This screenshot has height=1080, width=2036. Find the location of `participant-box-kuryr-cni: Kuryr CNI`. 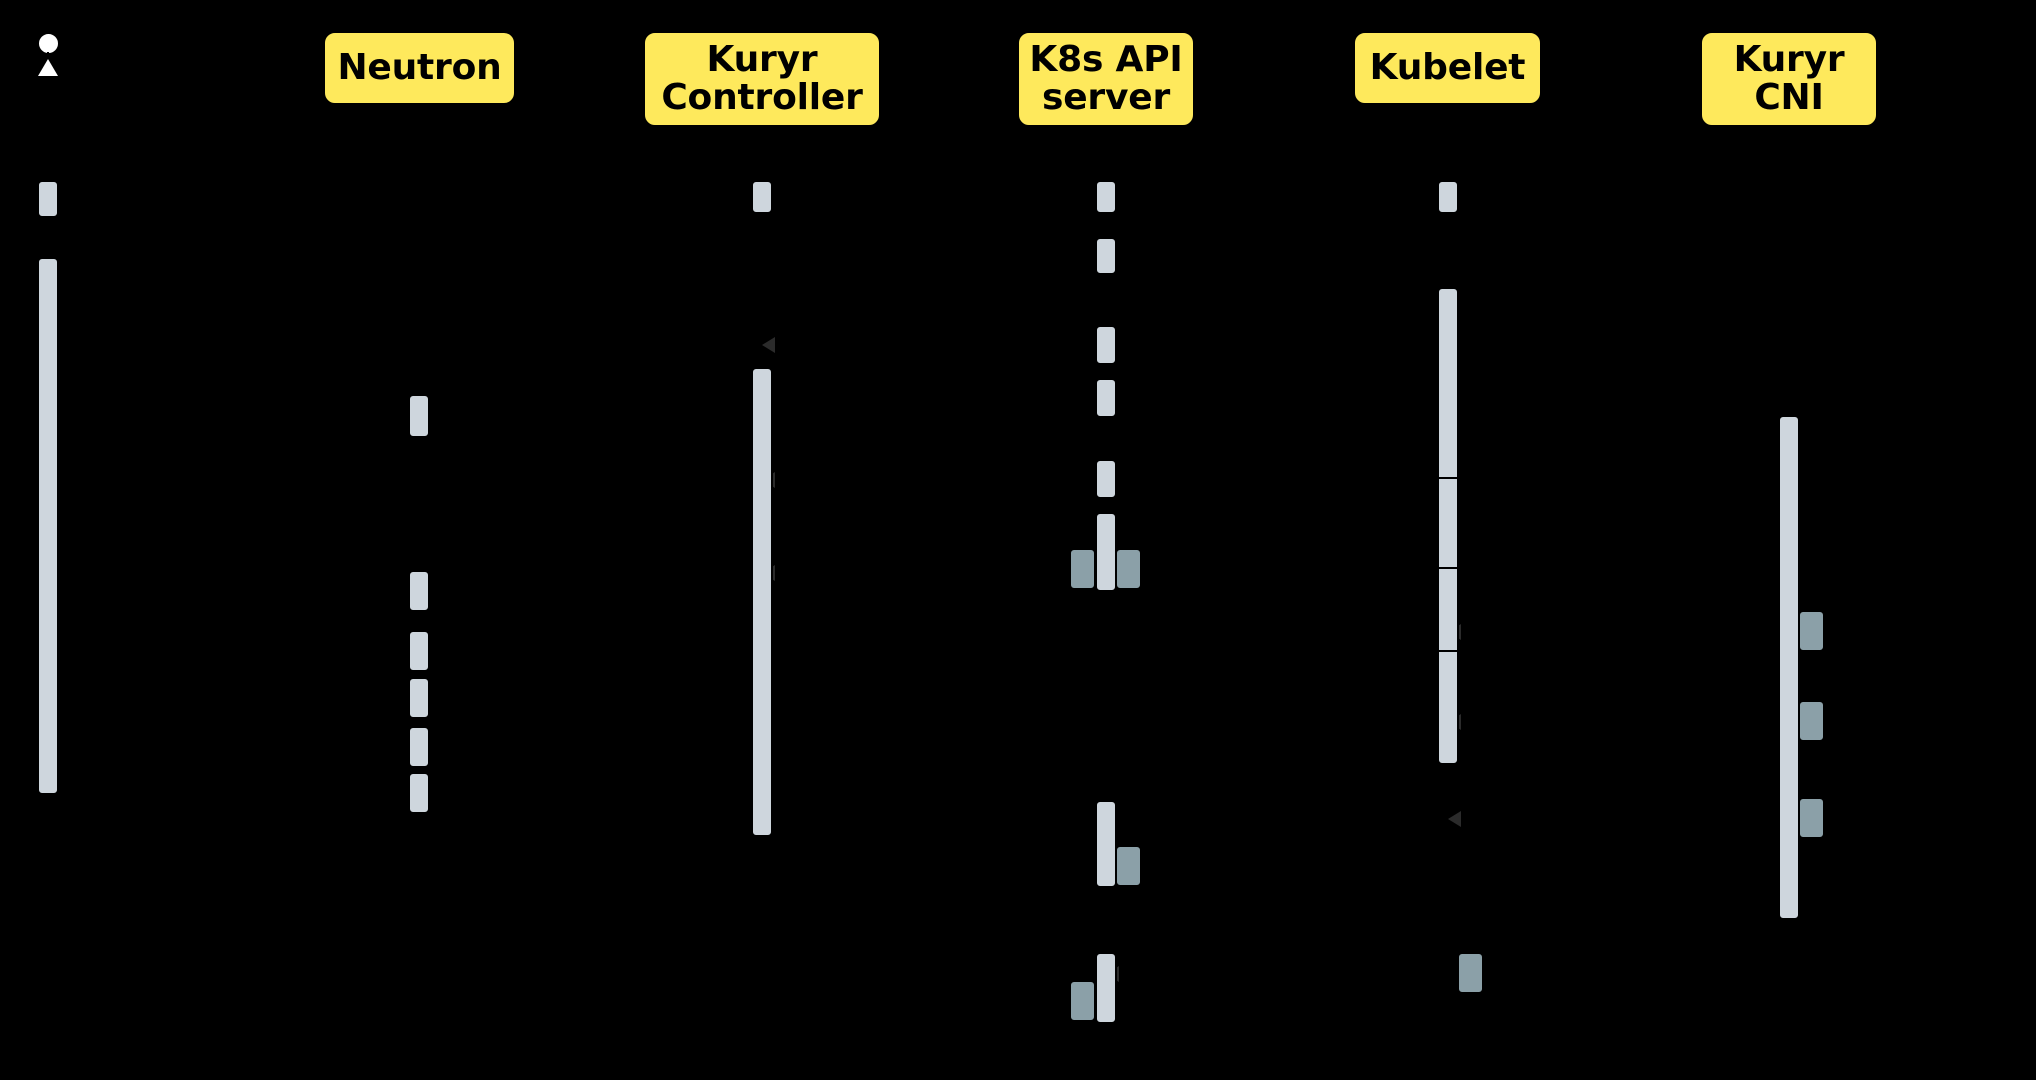

participant-box-kuryr-cni: Kuryr CNI is located at coordinates (1789, 79).